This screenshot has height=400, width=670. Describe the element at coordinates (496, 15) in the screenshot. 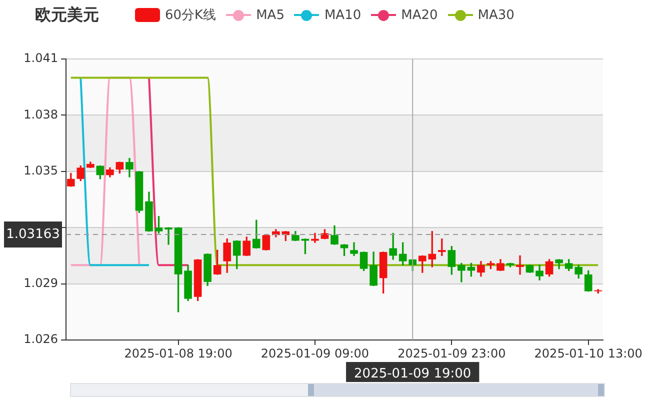

I see `legend-label: MA30` at that location.